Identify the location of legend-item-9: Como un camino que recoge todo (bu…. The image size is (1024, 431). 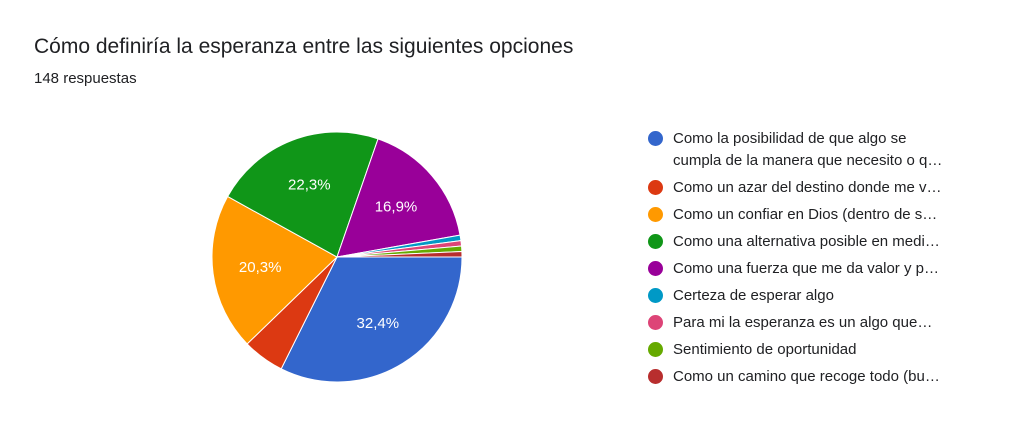
(828, 377).